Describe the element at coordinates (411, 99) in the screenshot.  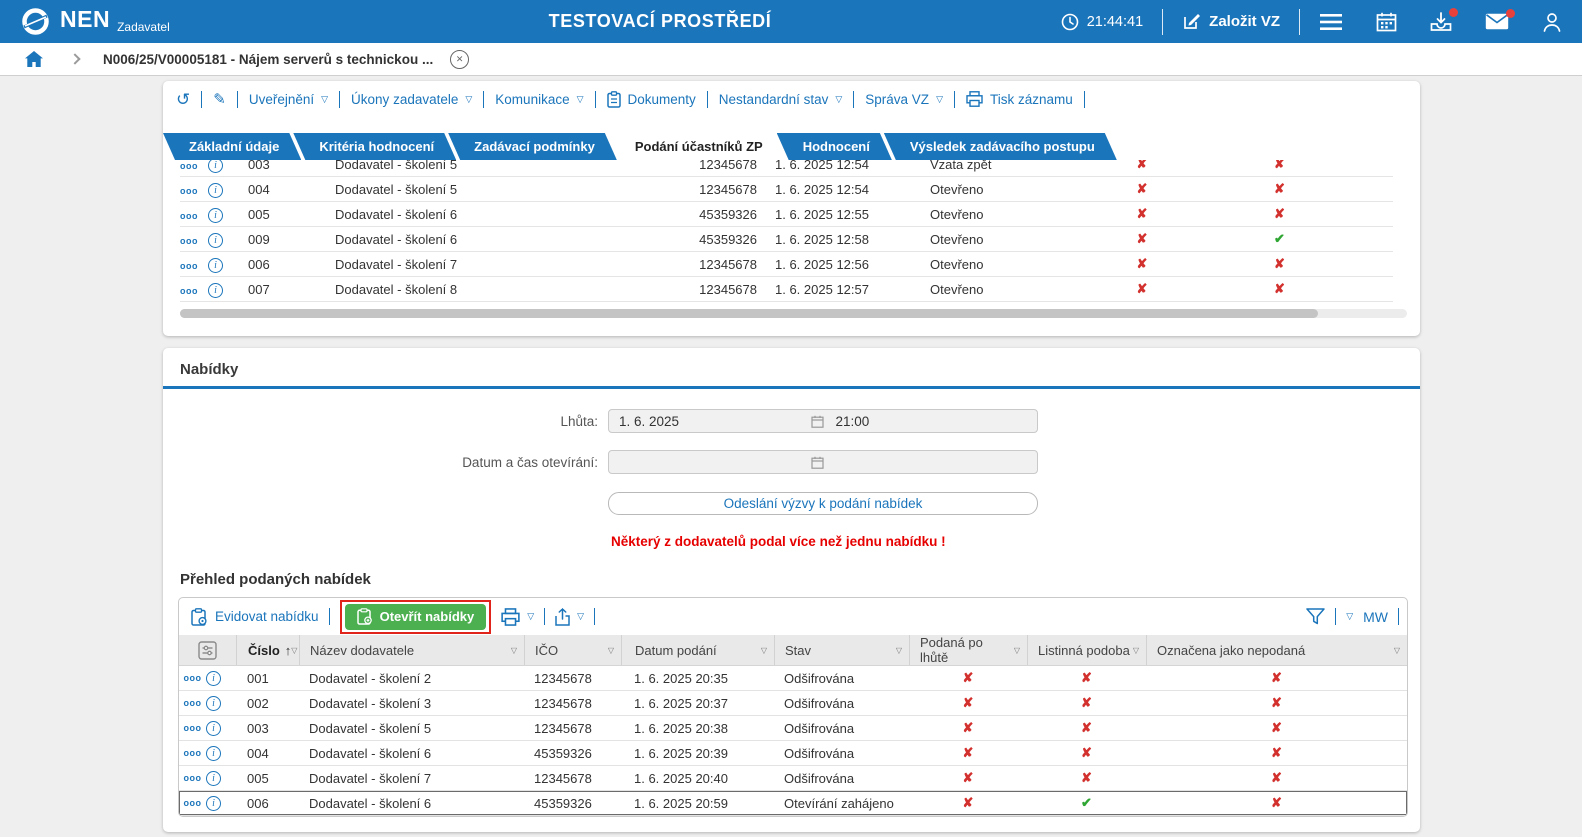
I see `toolbar-item-ukony-zadavatele: Úkony zadavatele` at that location.